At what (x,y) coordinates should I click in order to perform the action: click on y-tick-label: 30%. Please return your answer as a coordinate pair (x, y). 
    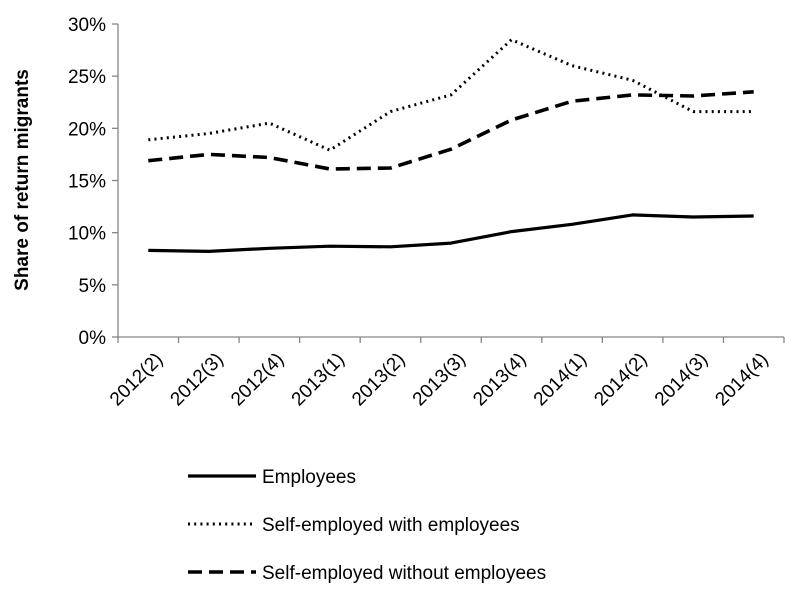
    Looking at the image, I should click on (87, 25).